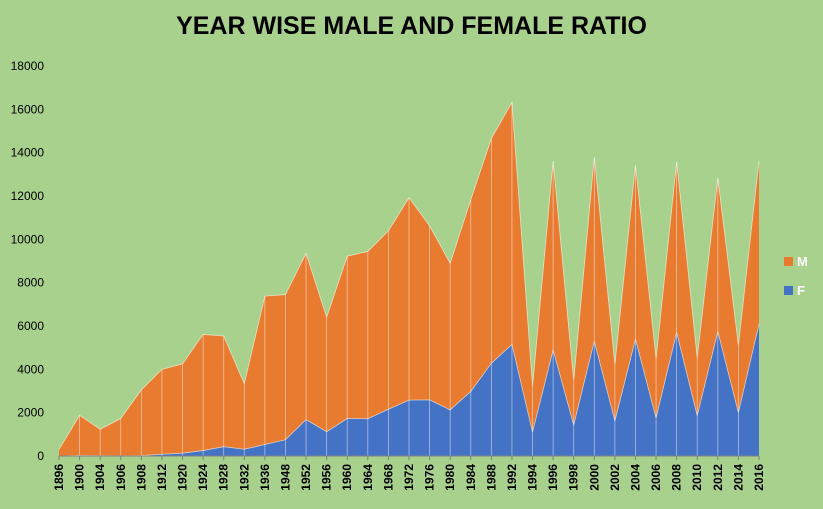 The width and height of the screenshot is (823, 509). What do you see at coordinates (183, 477) in the screenshot?
I see `x-tick-label: 1920` at bounding box center [183, 477].